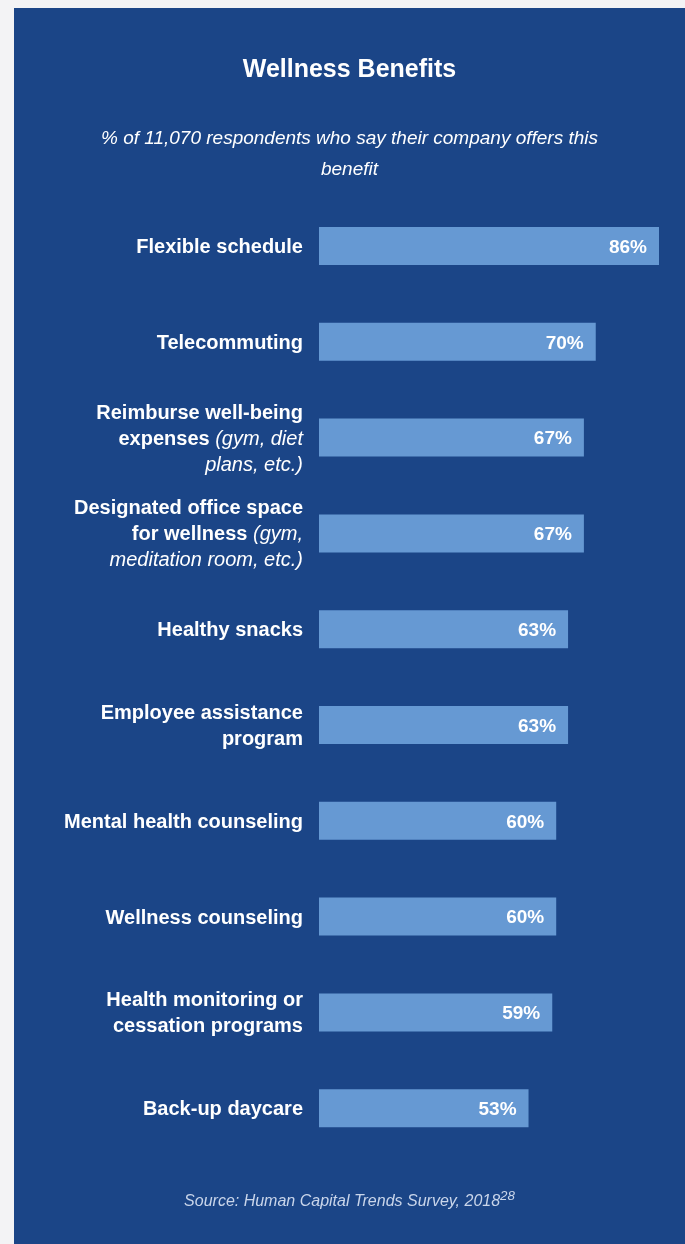  What do you see at coordinates (564, 342) in the screenshot?
I see `data-label: 70%` at bounding box center [564, 342].